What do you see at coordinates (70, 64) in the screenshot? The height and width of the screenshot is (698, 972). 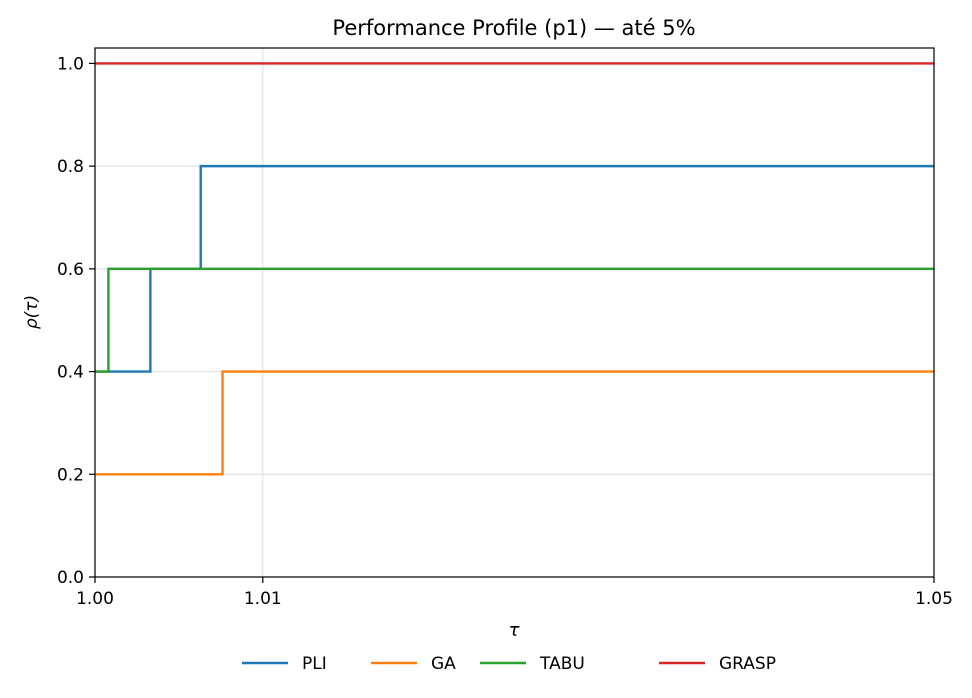 I see `y-tick-label: 1.0` at bounding box center [70, 64].